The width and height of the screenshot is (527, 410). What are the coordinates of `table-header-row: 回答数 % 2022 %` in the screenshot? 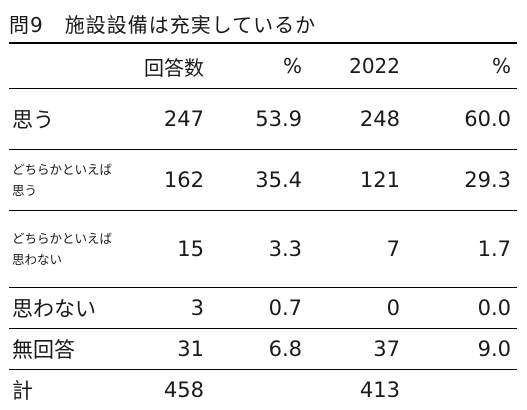 It's located at (263, 66).